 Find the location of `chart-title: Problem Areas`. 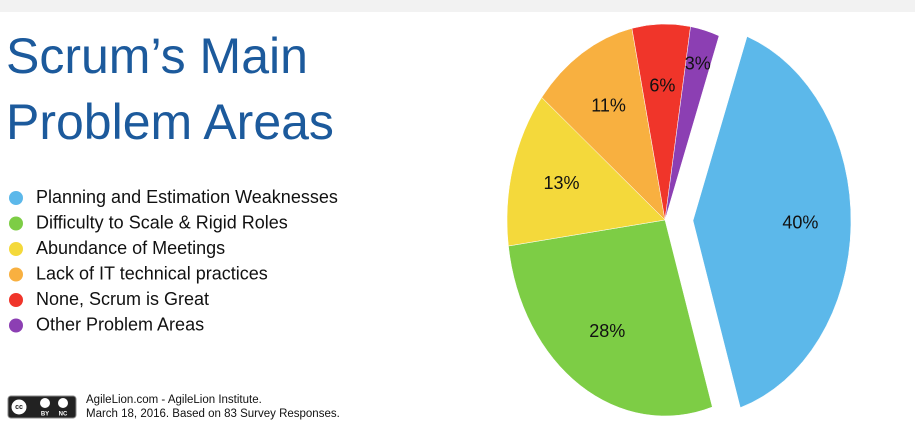

chart-title: Problem Areas is located at coordinates (170, 122).